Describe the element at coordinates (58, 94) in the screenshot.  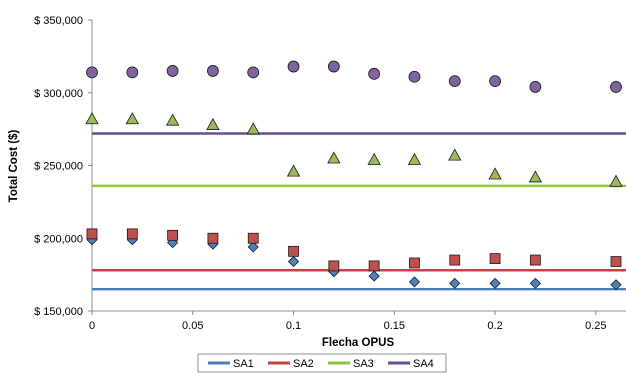
I see `y-tick-label: $ 300,000` at that location.